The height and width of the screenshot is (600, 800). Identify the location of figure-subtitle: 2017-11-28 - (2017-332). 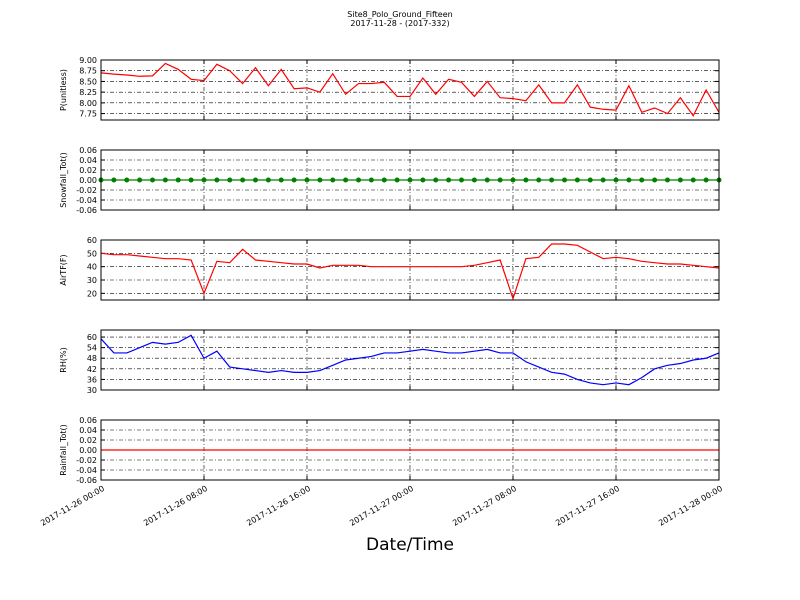
(399, 23).